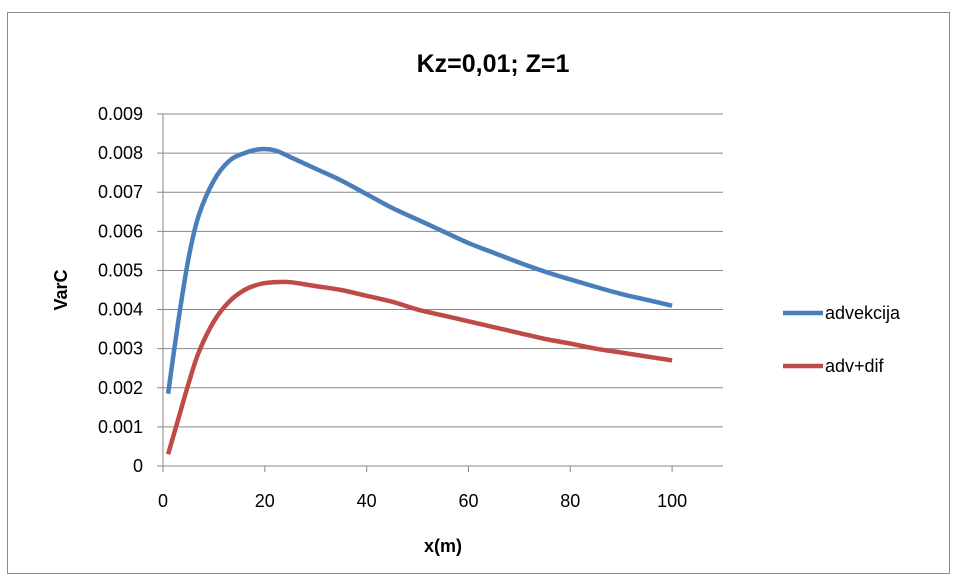 Image resolution: width=957 pixels, height=581 pixels. Describe the element at coordinates (120, 270) in the screenshot. I see `y-tick-label: 0.005` at that location.